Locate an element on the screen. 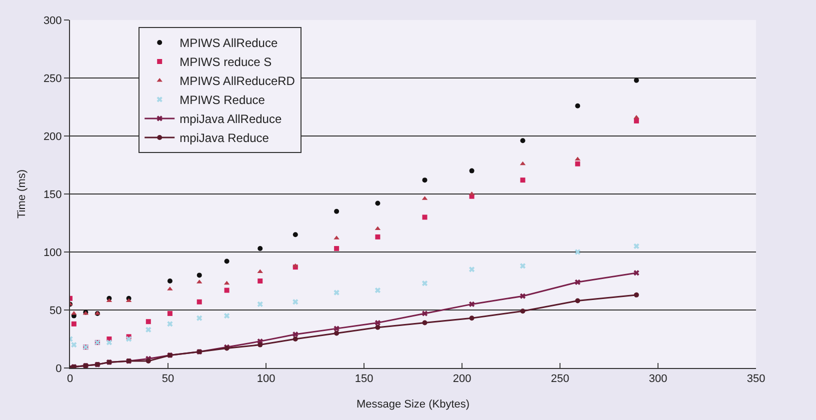 This screenshot has height=420, width=816. legend-label: MPIWS AllReduceRD is located at coordinates (238, 81).